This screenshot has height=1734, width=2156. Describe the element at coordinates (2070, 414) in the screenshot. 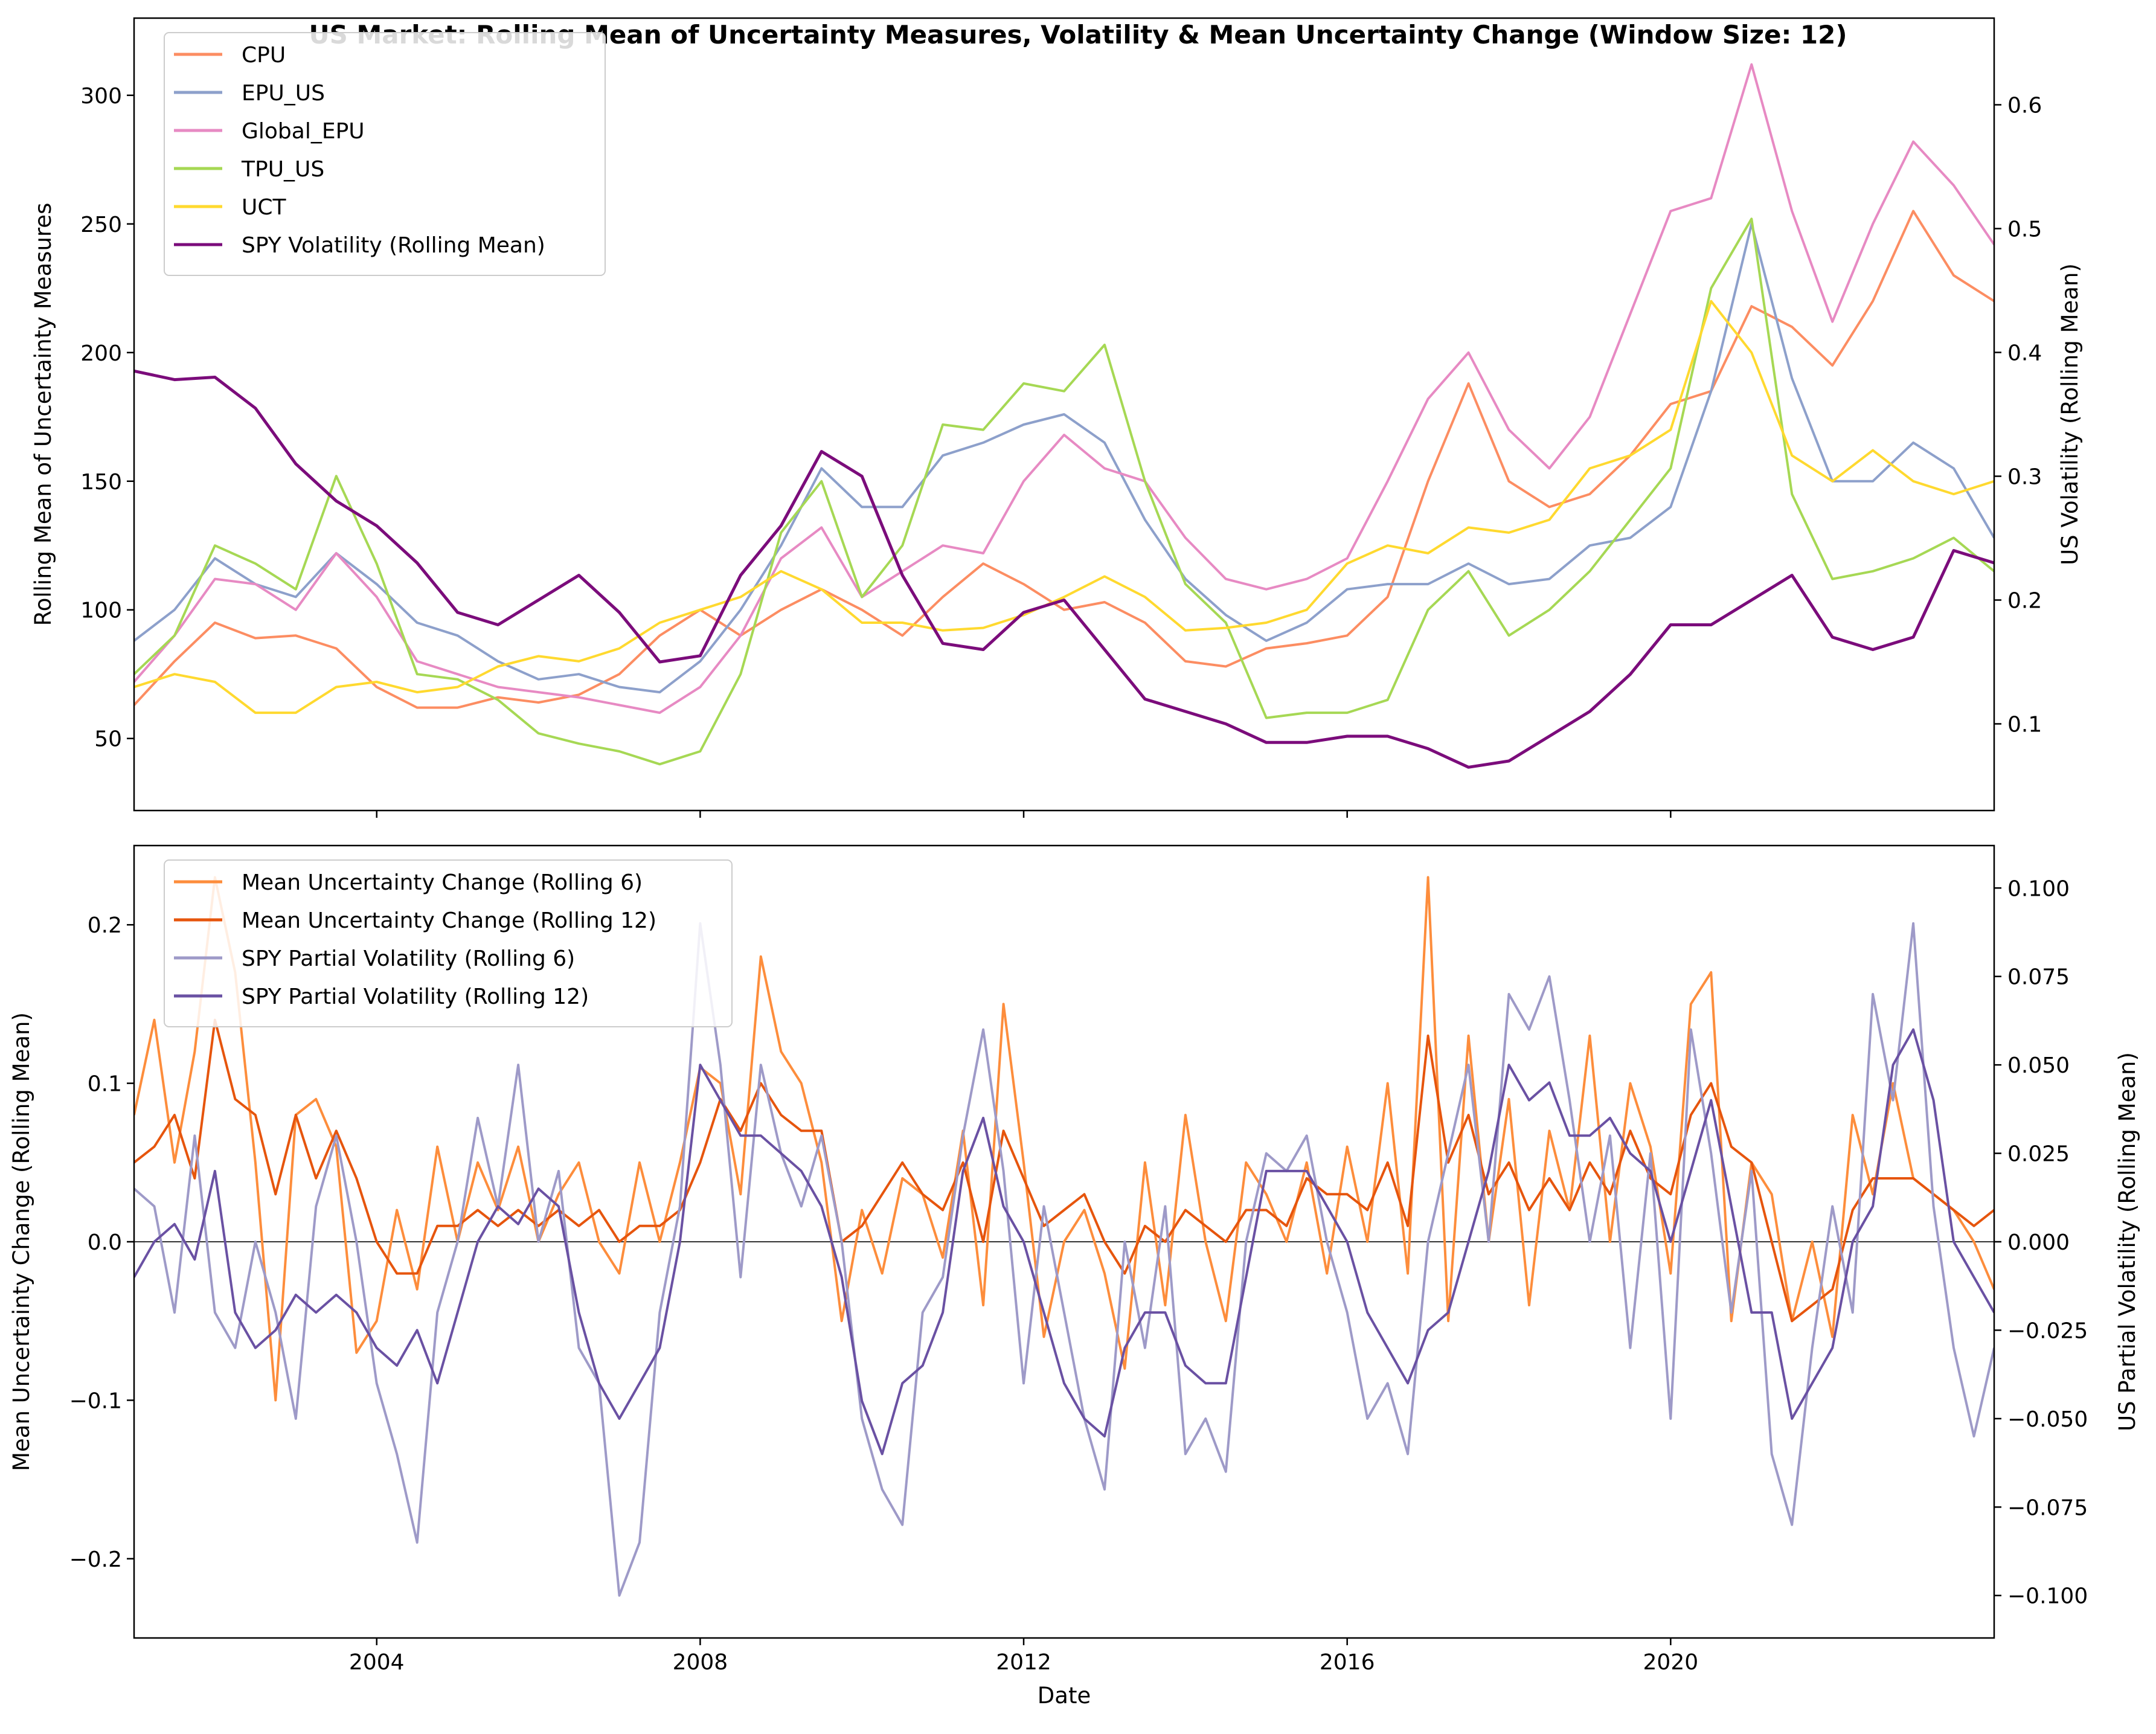

I see `top-y2-axis-label: US Volatility (Rolling Mean)` at that location.